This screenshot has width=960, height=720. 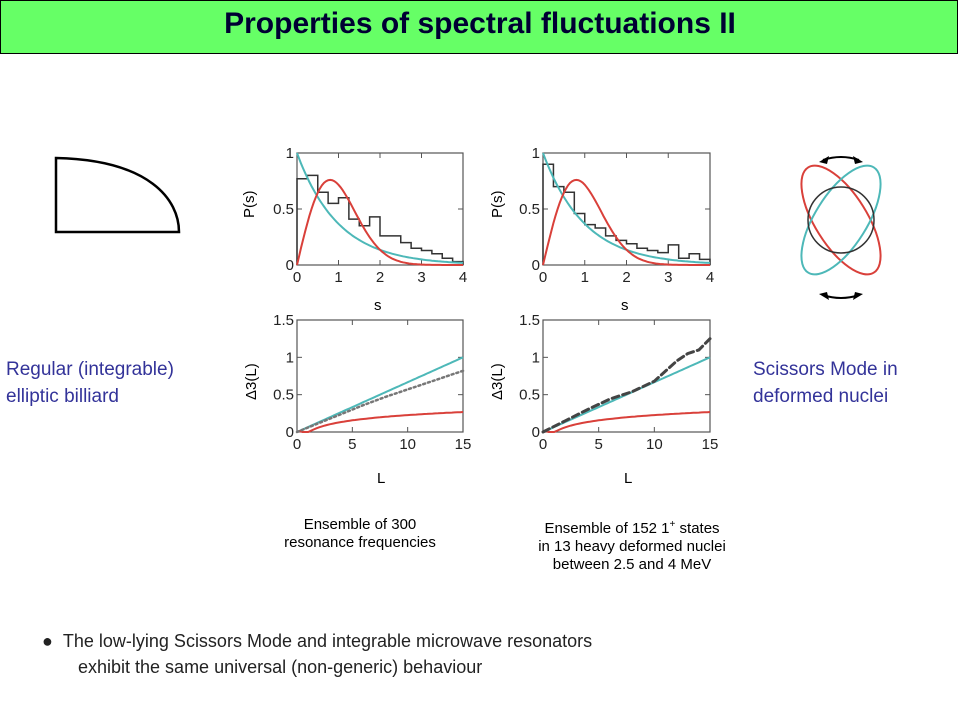 I want to click on lower-arrow-head-right, so click(x=858, y=296).